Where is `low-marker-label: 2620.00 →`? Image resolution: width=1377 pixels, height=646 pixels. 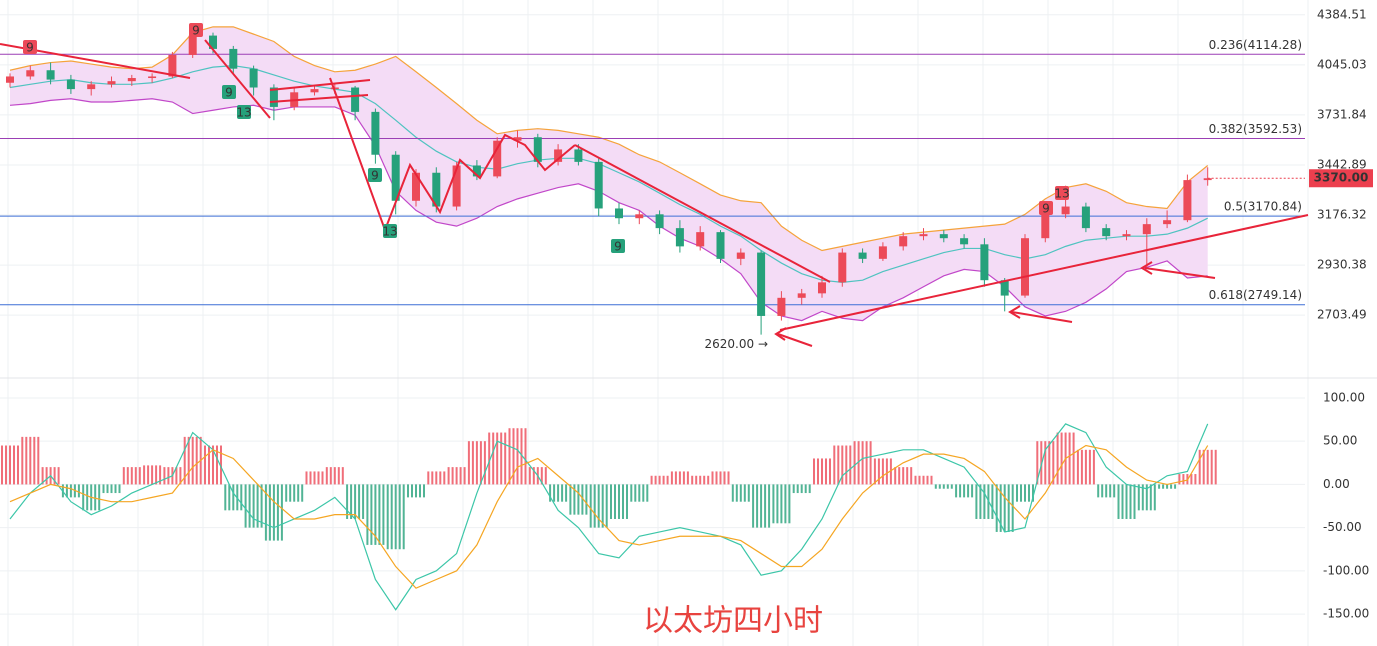
low-marker-label: 2620.00 → is located at coordinates (737, 344).